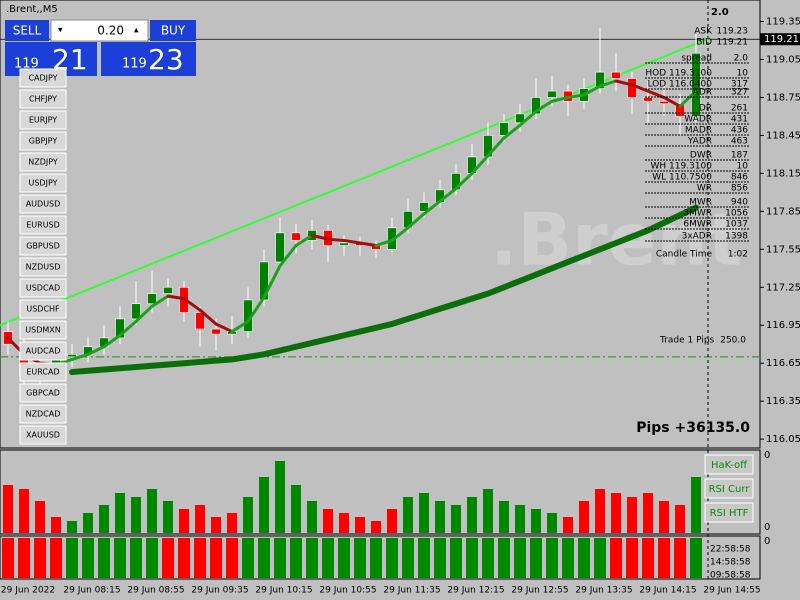  Describe the element at coordinates (110, 31) in the screenshot. I see `lot-value: 0.20` at that location.